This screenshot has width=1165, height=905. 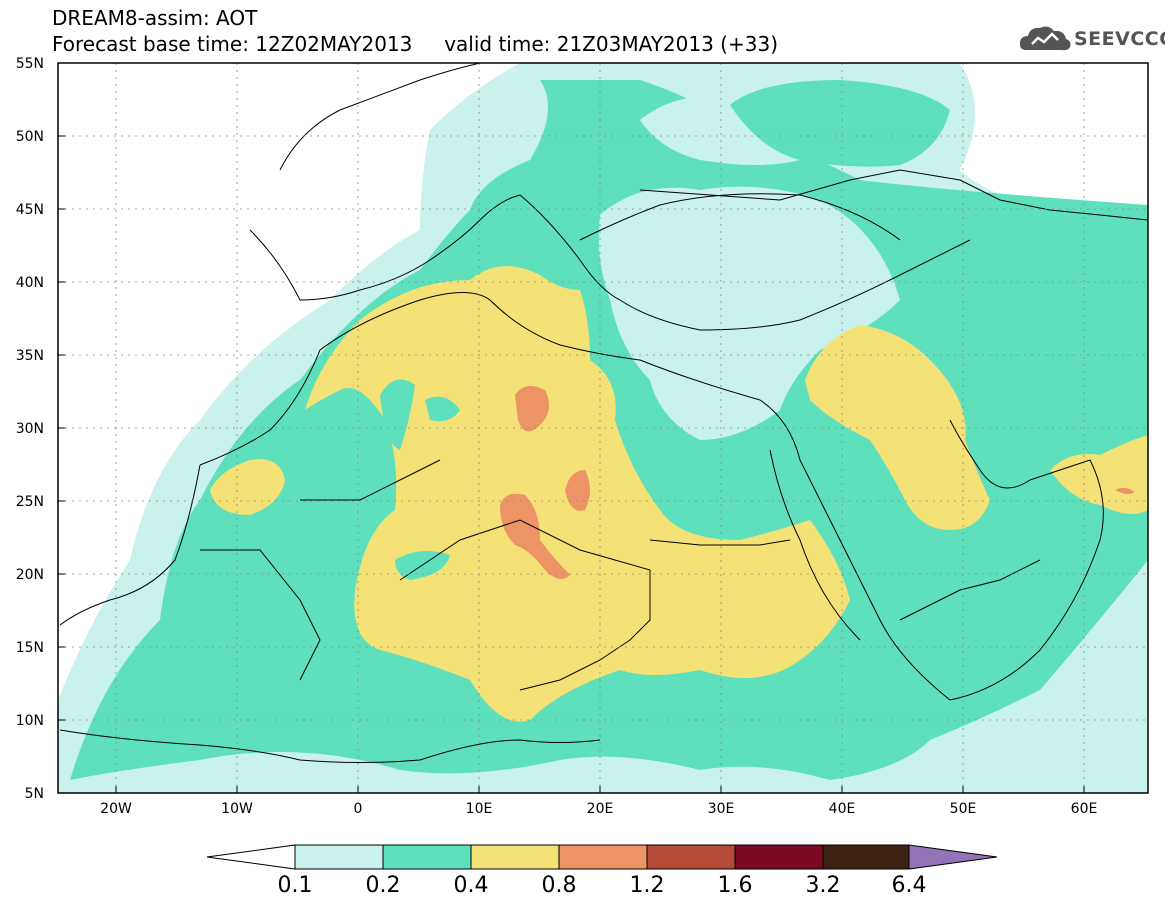 What do you see at coordinates (647, 885) in the screenshot?
I see `colorbar-label: 1.2` at bounding box center [647, 885].